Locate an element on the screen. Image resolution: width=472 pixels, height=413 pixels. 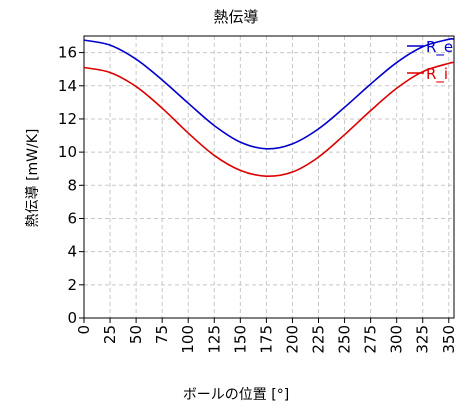
x-tick-label: 25 is located at coordinates (110, 334).